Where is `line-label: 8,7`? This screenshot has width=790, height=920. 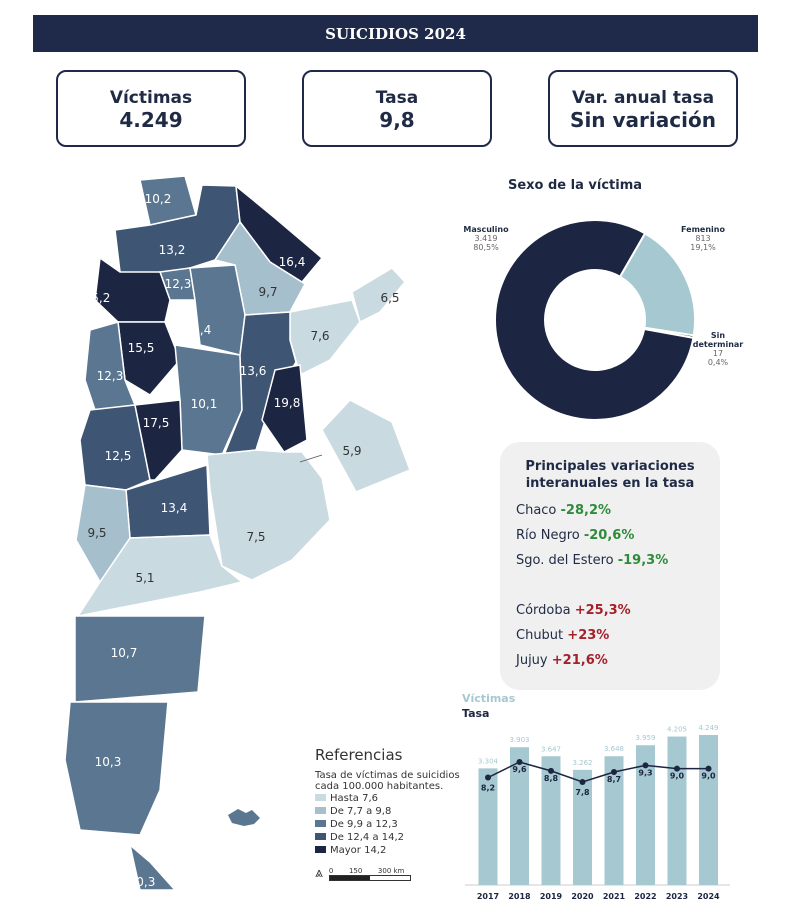
line-label: 8,7 is located at coordinates (614, 779).